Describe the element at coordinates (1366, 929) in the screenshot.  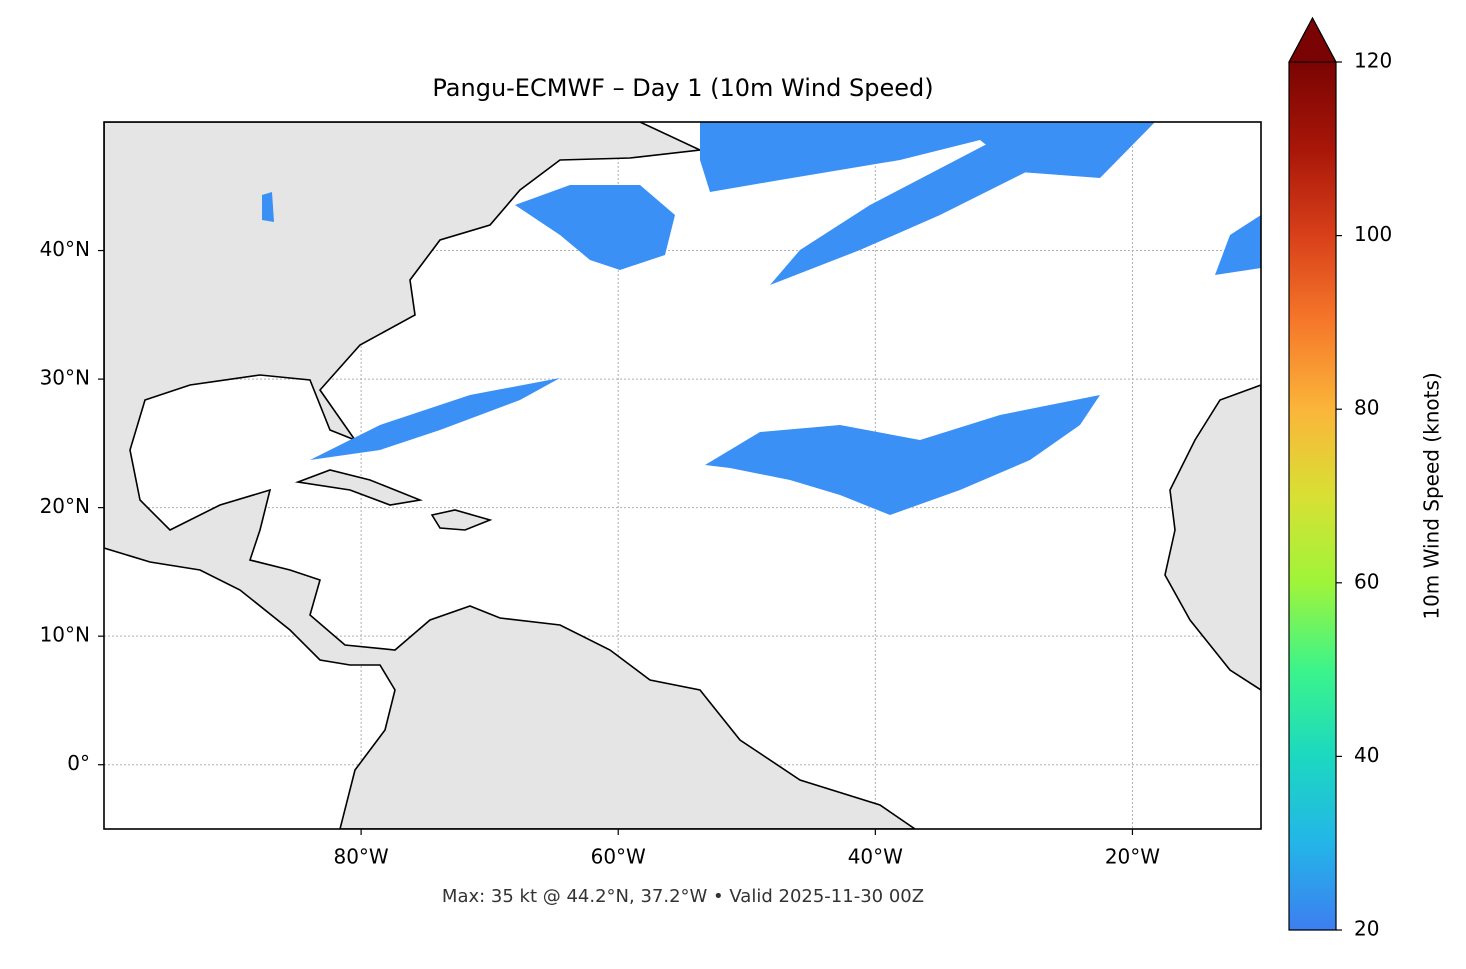
I see `colorbar-tick-label: 20` at that location.